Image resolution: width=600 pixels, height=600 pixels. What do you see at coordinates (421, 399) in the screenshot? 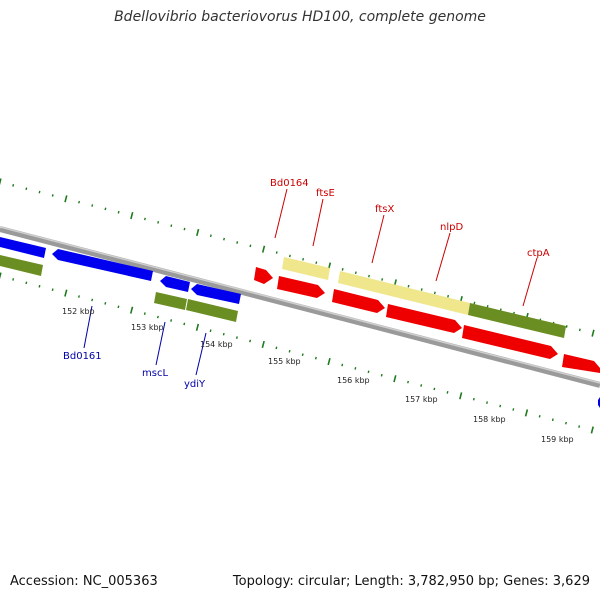
I see `kbp-label: 157 kbp` at bounding box center [421, 399].